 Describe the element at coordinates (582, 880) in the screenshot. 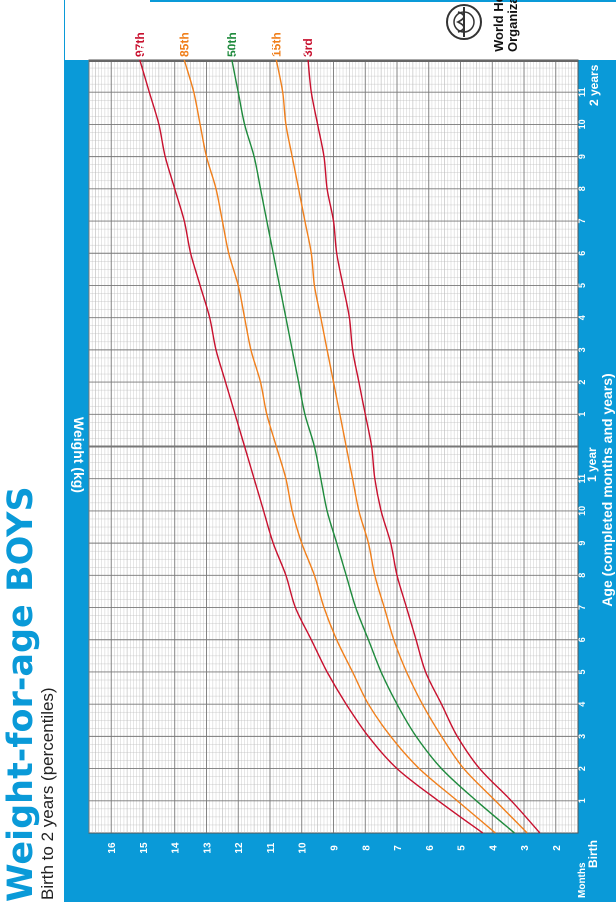

I see `months-label: Months` at that location.